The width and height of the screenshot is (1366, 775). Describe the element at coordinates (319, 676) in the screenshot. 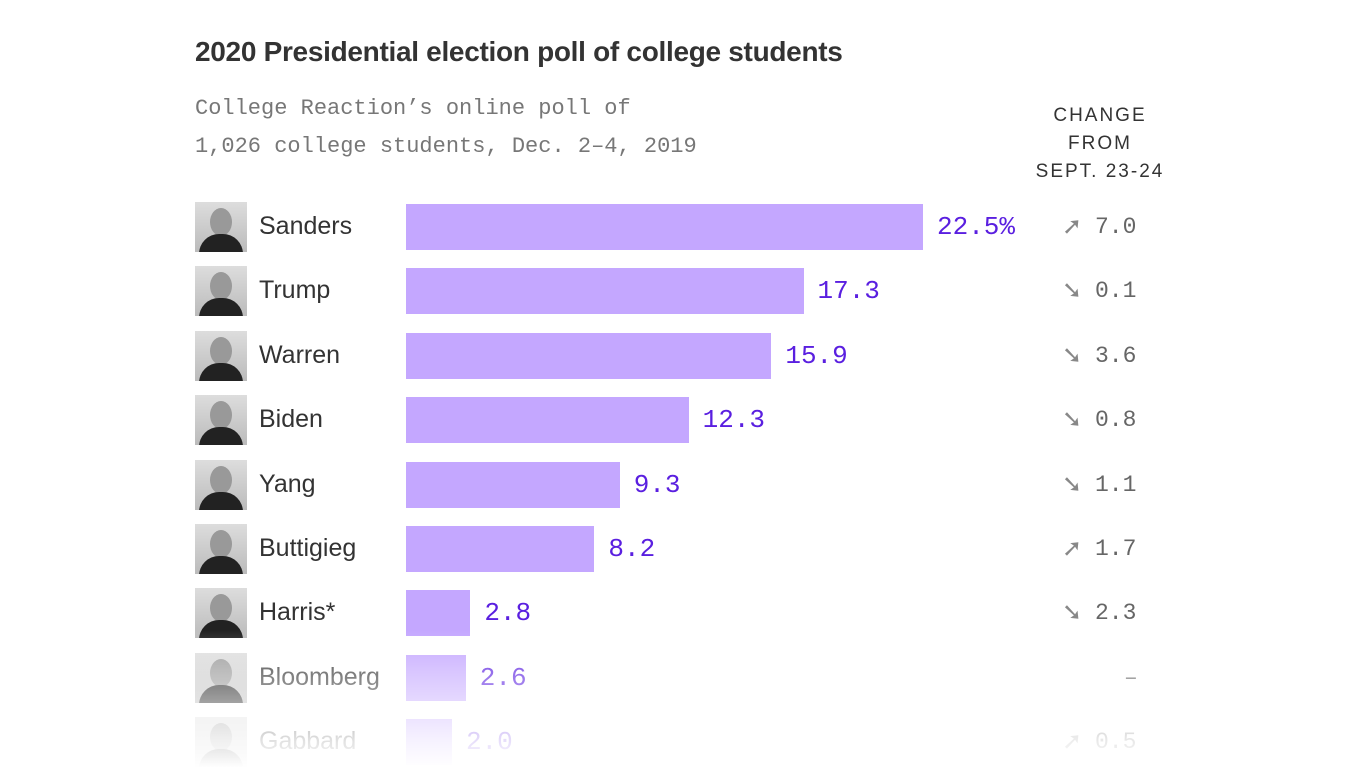

I see `category-label: Bloomberg` at that location.